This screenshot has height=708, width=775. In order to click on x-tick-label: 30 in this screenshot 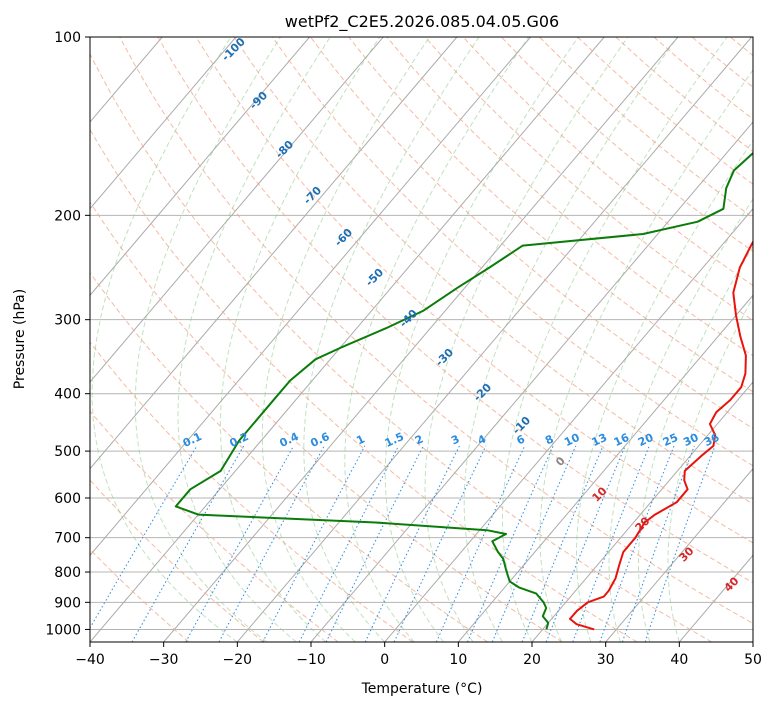, I will do `click(606, 660)`.